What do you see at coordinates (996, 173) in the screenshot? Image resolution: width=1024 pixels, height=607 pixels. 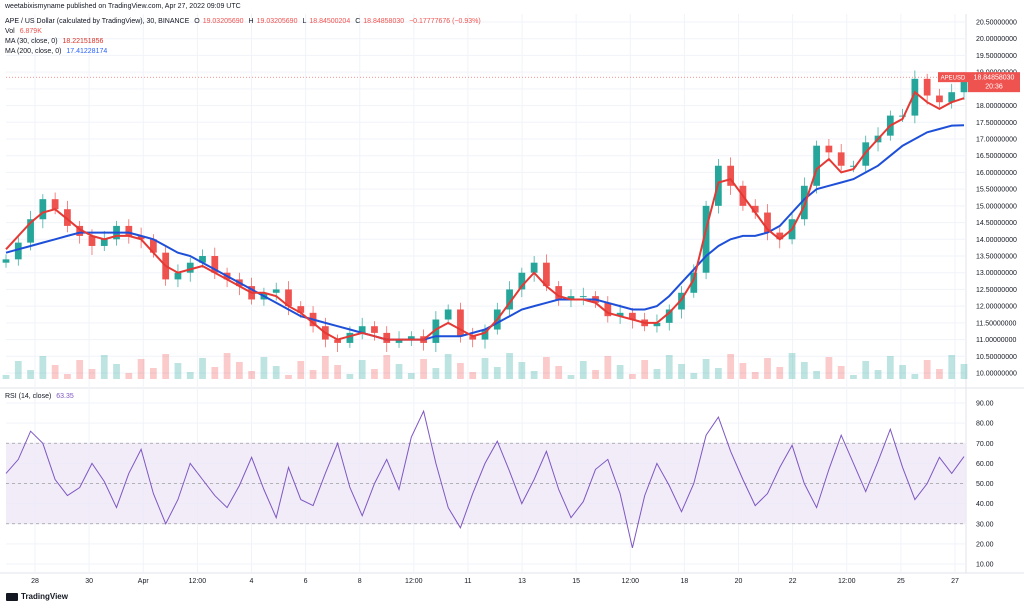 I see `price-tick-label: 16.00000000` at bounding box center [996, 173].